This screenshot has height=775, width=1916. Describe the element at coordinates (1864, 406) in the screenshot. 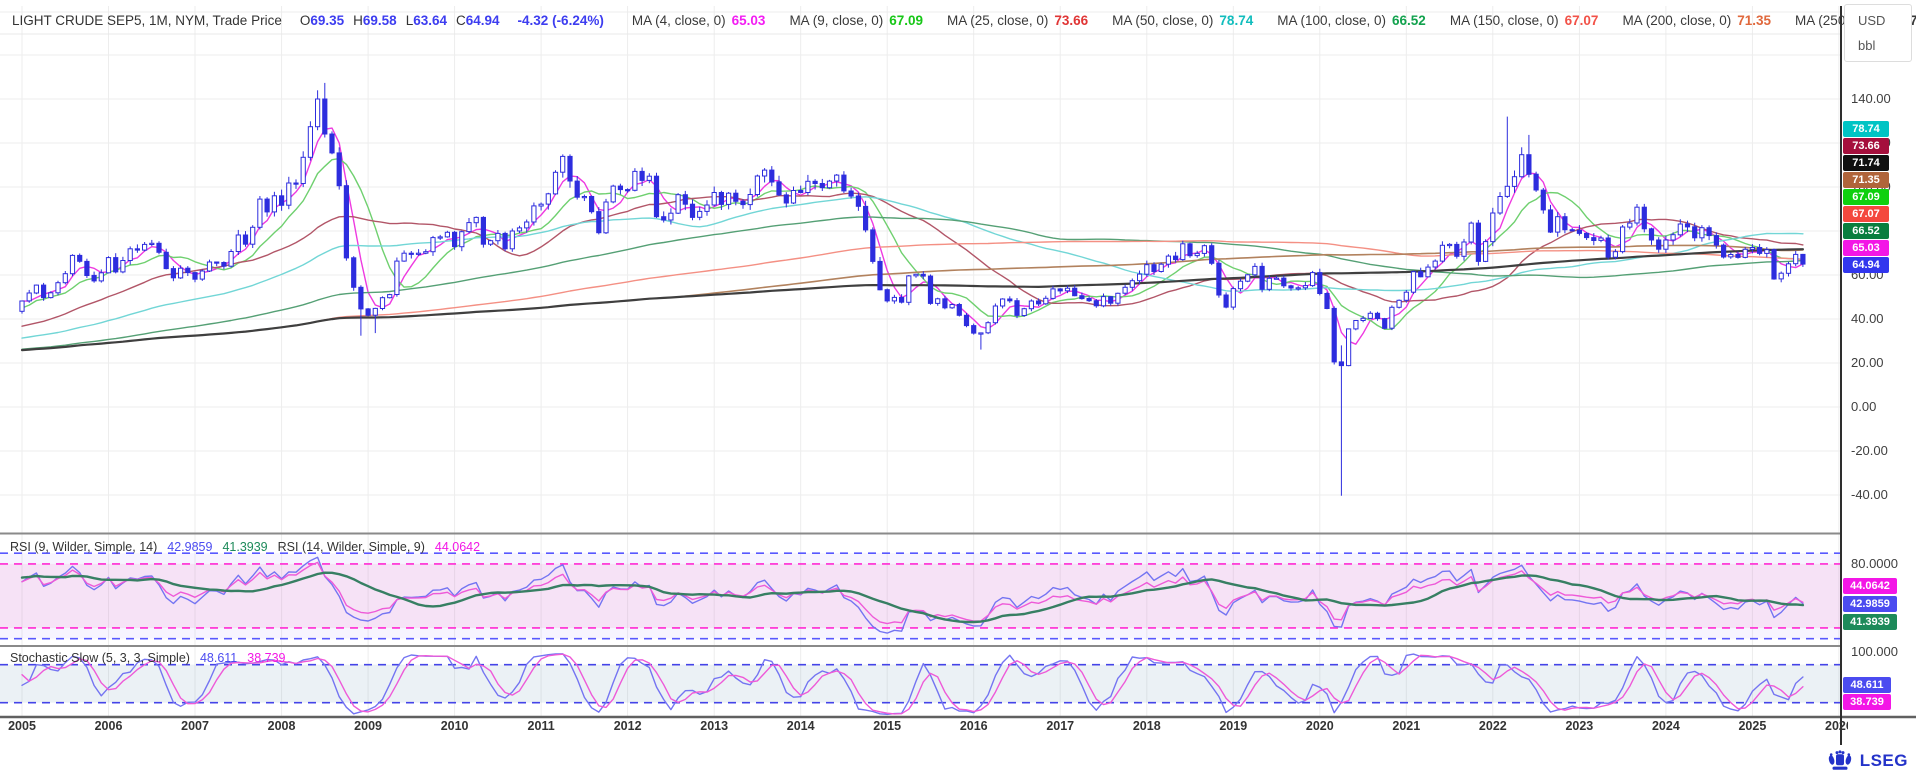

I see `price-axis-tick: 0.00` at that location.